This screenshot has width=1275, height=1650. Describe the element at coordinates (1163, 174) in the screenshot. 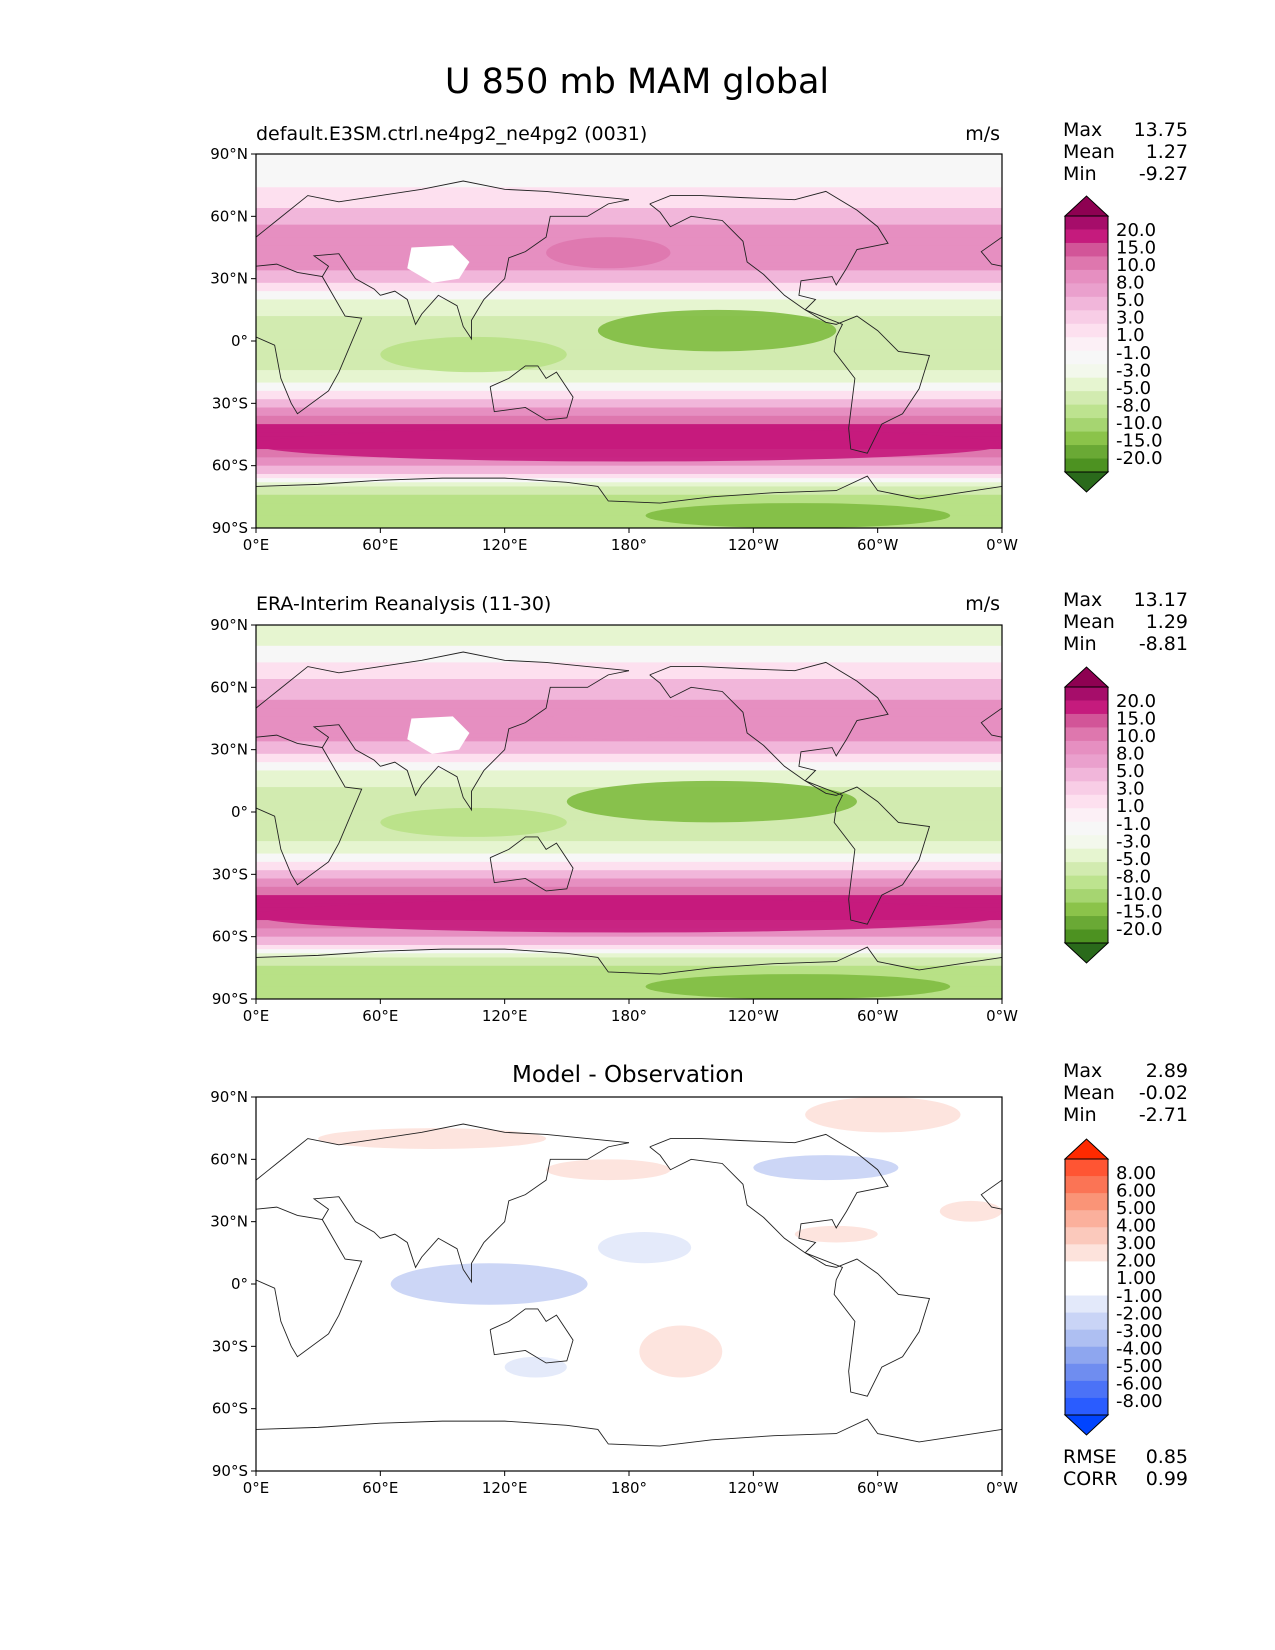

I see `test-min-value: -9.27` at that location.